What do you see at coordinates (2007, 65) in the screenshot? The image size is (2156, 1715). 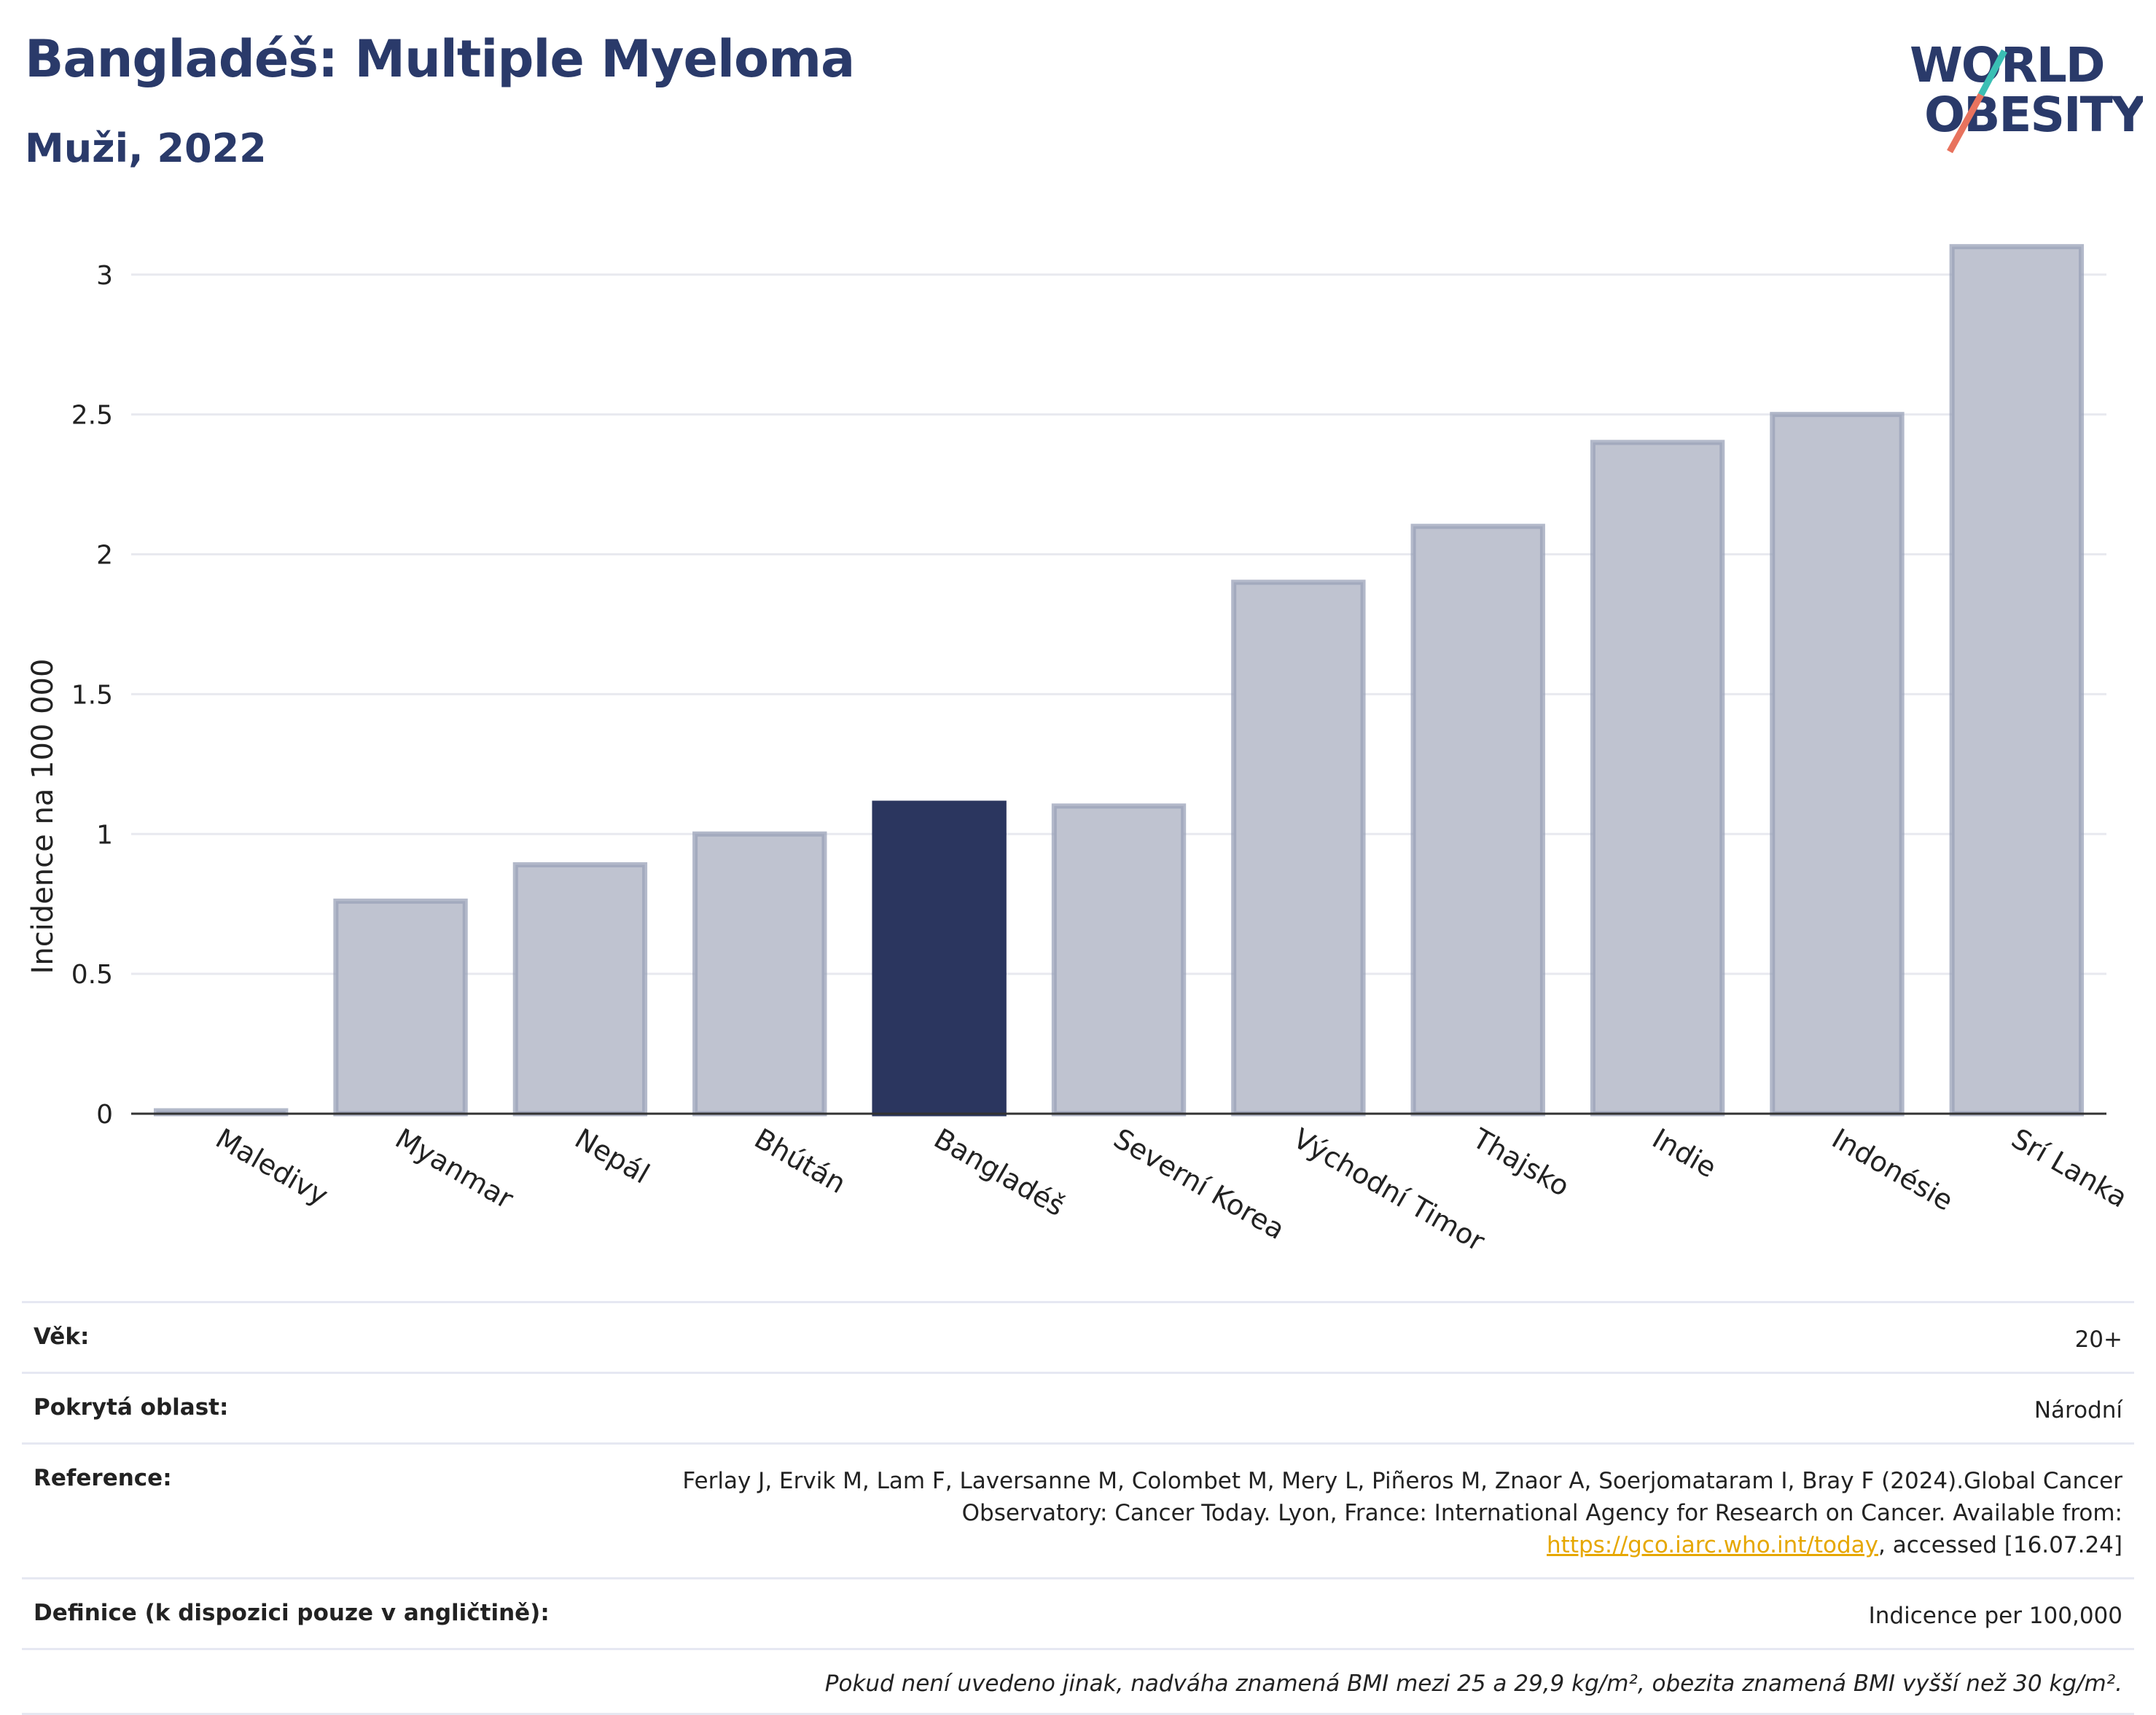 I see `svg-text: WORLD` at bounding box center [2007, 65].